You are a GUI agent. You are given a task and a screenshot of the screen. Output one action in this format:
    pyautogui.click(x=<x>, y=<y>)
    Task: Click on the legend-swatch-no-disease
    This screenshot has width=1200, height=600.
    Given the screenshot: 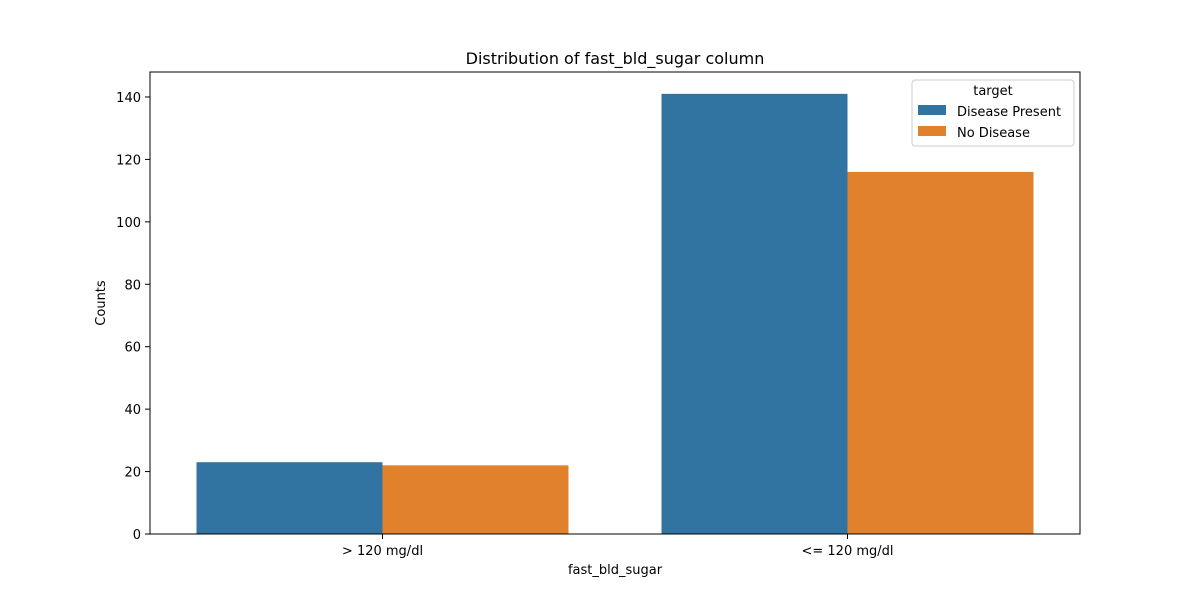 What is the action you would take?
    pyautogui.click(x=932, y=131)
    